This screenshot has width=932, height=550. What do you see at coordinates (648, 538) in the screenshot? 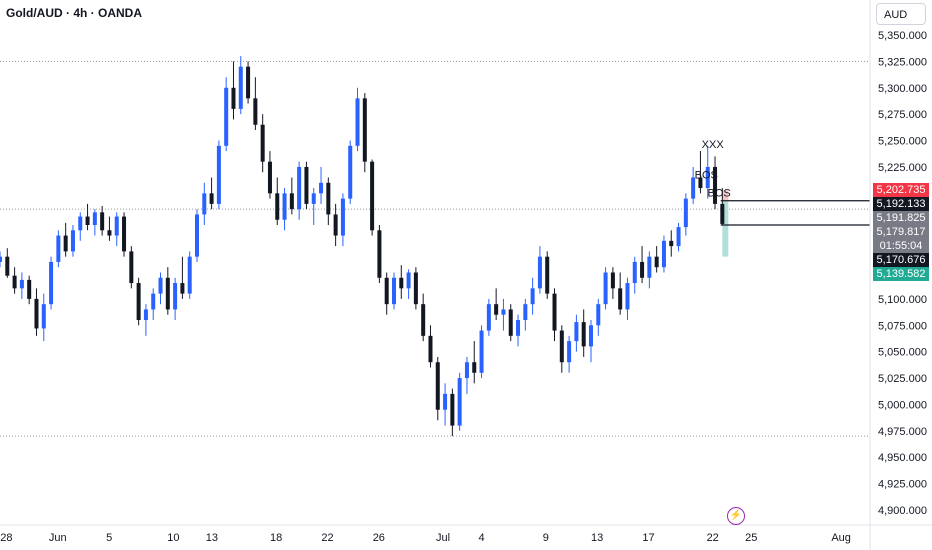
I see `x-tick-label: 17` at bounding box center [648, 538].